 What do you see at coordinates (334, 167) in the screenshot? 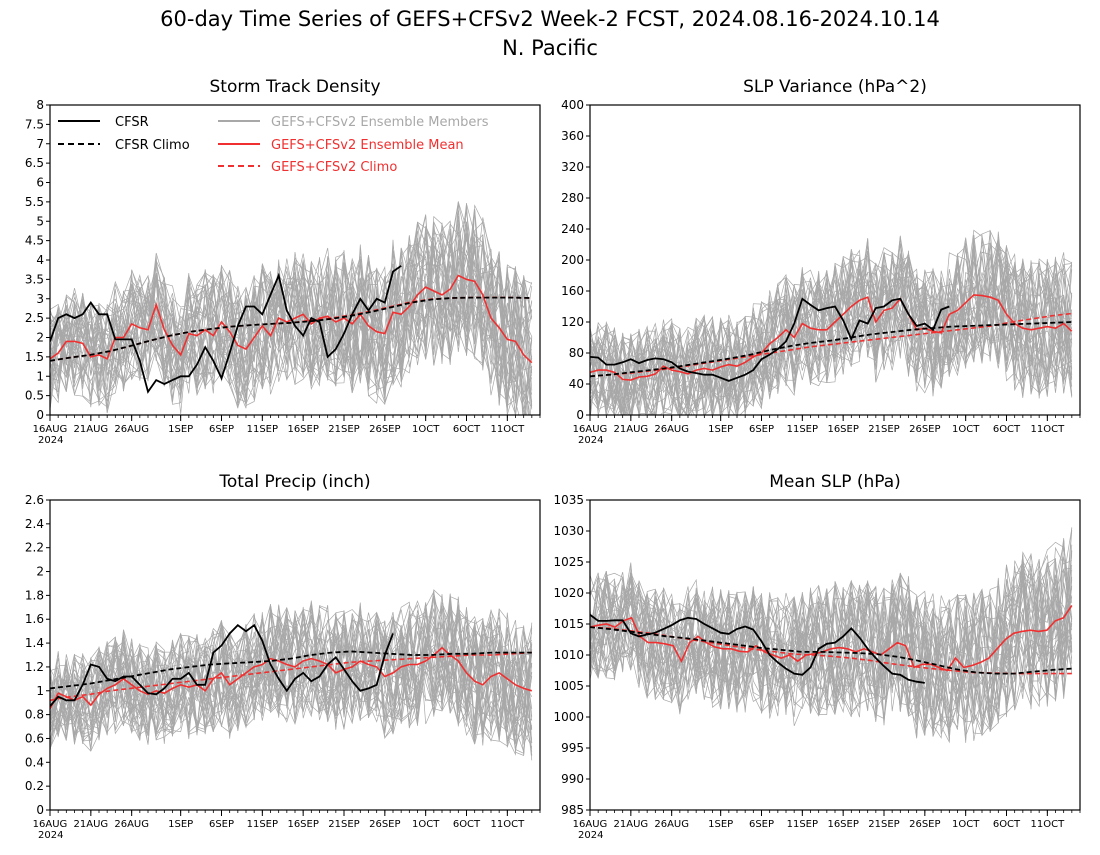
I see `legend-label-climo: GEFS+CFSv2 Climo` at bounding box center [334, 167].